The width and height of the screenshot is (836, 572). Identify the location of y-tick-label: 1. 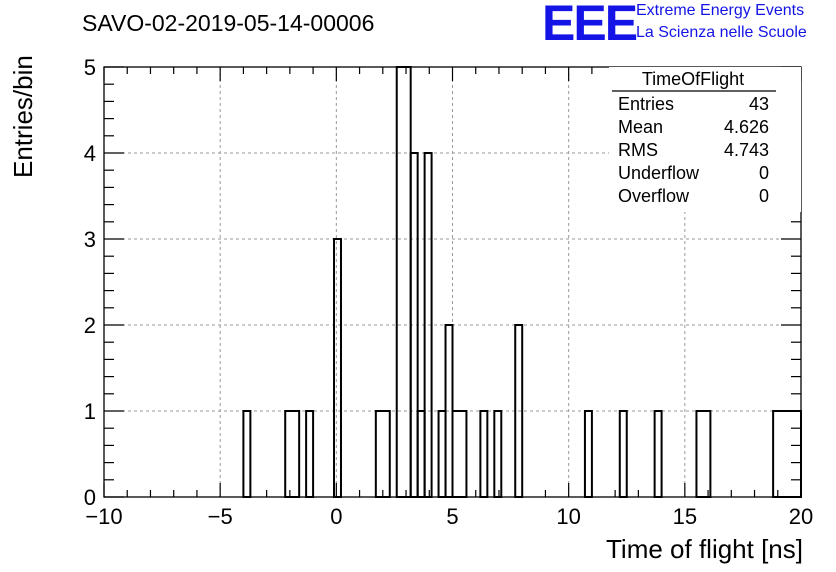
(90, 411).